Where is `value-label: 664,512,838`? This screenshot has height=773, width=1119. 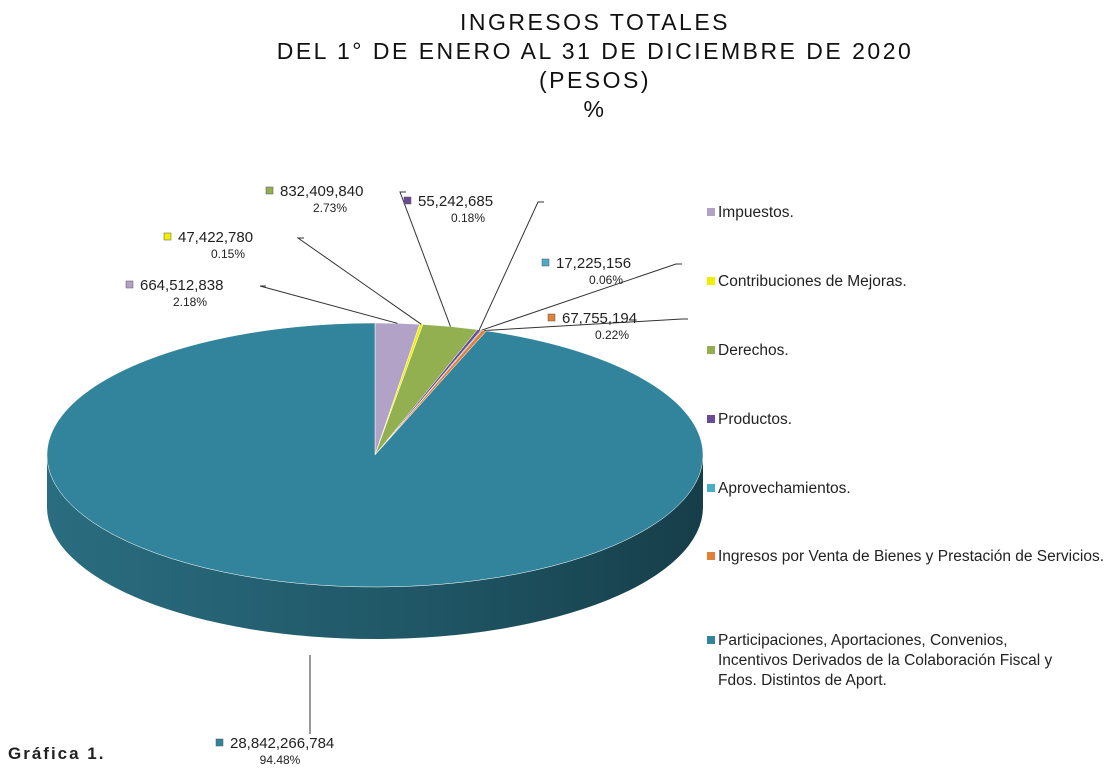
value-label: 664,512,838 is located at coordinates (181, 285).